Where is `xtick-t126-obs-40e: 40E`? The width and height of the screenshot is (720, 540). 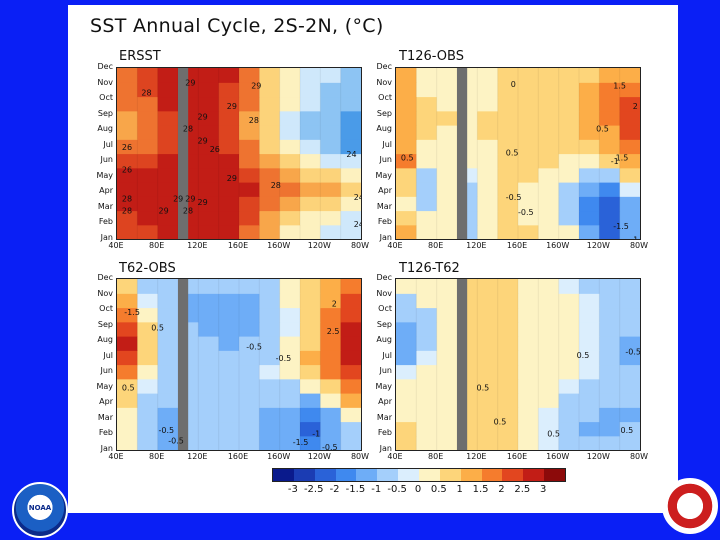 xtick-t126-obs-40e: 40E is located at coordinates (395, 245).